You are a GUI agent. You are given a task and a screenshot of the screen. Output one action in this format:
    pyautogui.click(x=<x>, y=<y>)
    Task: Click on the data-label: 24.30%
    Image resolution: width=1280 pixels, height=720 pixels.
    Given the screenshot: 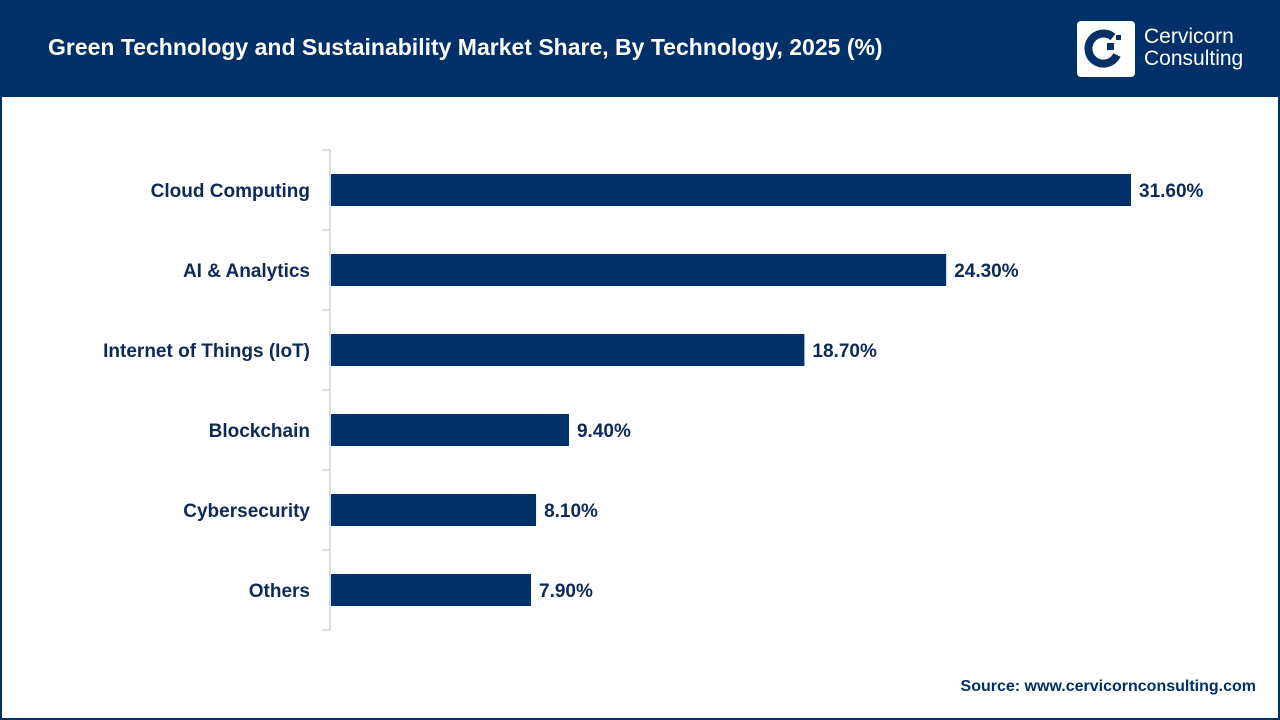 What is the action you would take?
    pyautogui.click(x=986, y=271)
    